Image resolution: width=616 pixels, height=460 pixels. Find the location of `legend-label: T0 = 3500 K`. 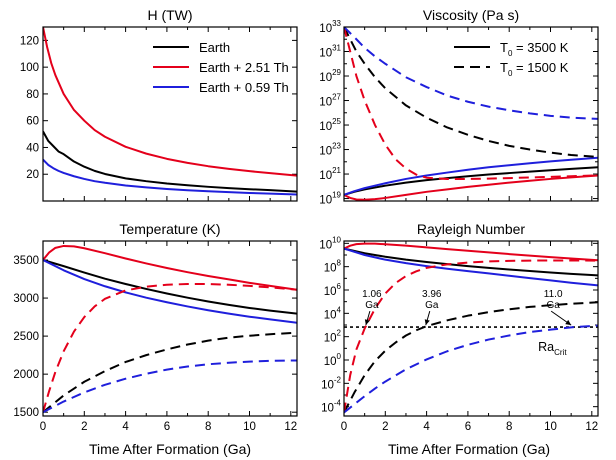

legend-label: T0 = 3500 K is located at coordinates (534, 49).